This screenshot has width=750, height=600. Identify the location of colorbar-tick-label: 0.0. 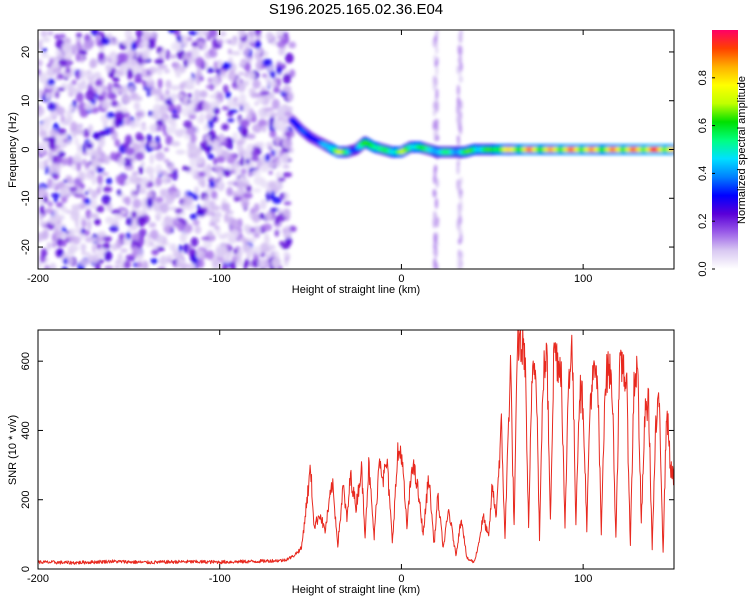
(703, 268).